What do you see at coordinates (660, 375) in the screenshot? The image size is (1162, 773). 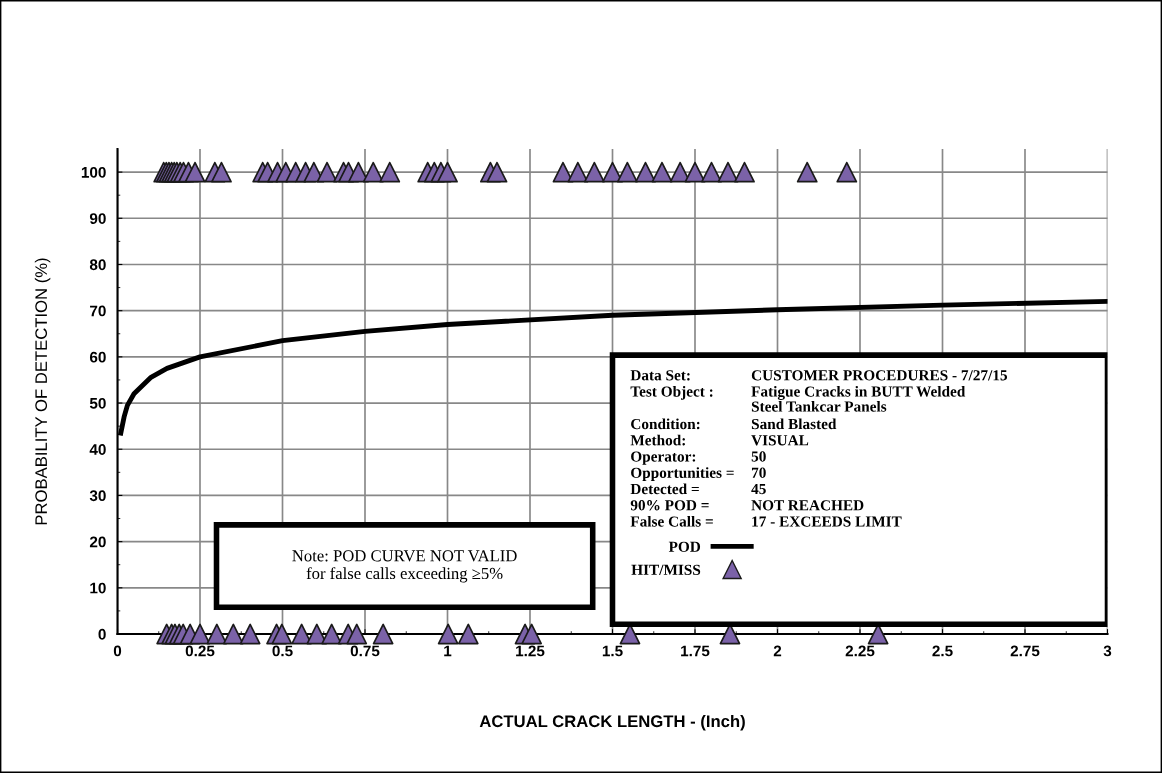 I see `annotation: Data Set:` at bounding box center [660, 375].